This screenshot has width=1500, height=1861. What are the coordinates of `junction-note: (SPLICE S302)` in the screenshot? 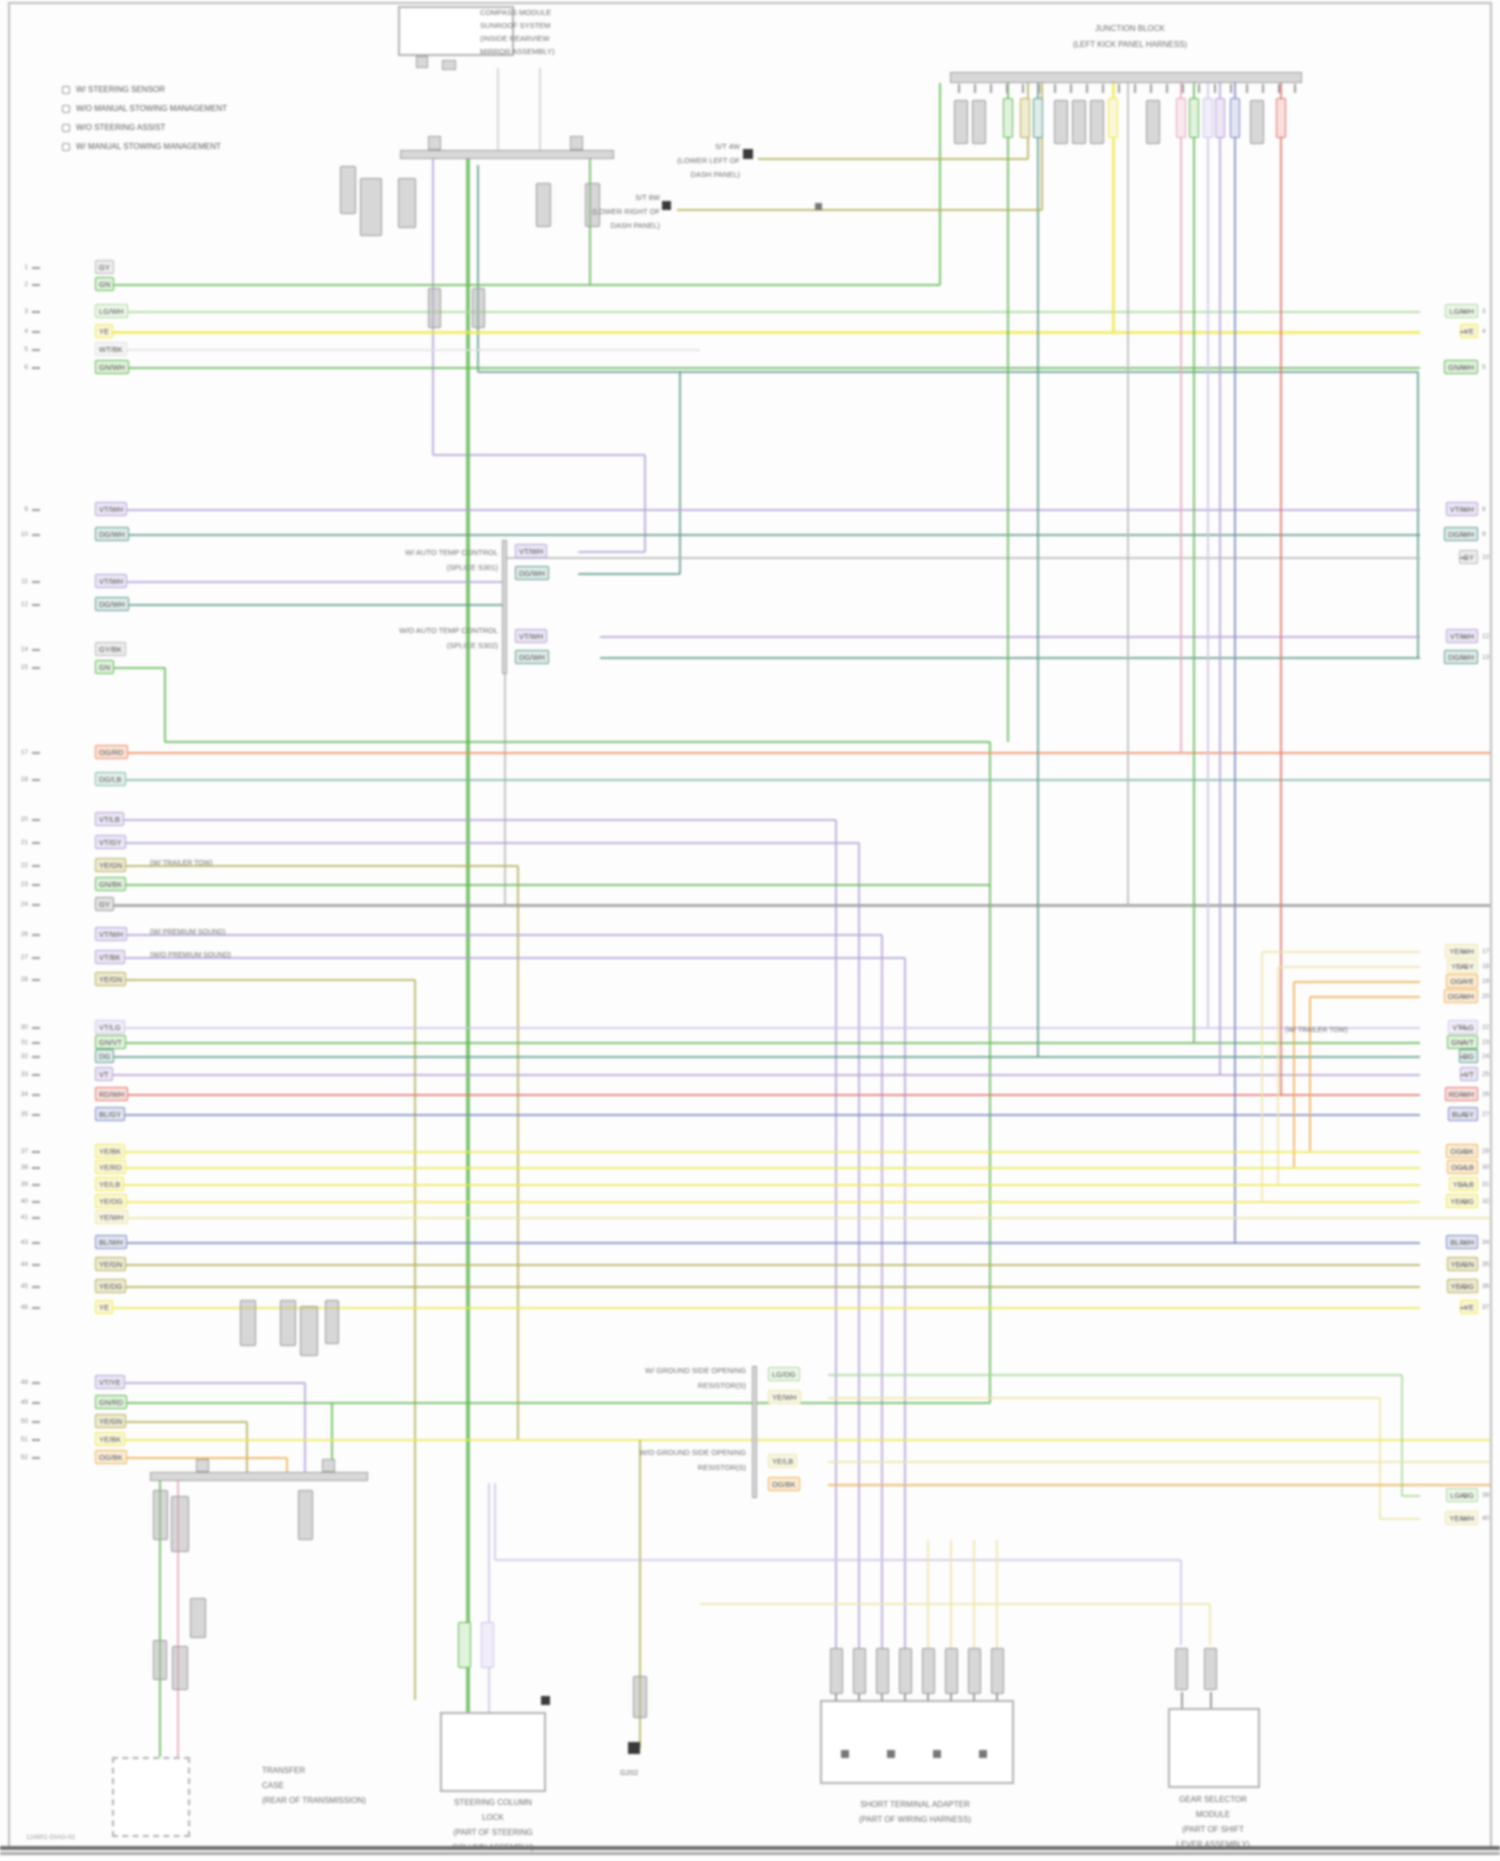 It's located at (472, 645).